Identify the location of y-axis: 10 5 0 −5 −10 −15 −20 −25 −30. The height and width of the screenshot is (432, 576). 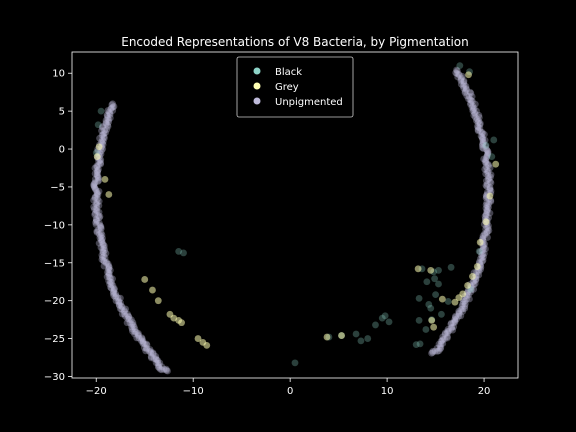
(58, 226).